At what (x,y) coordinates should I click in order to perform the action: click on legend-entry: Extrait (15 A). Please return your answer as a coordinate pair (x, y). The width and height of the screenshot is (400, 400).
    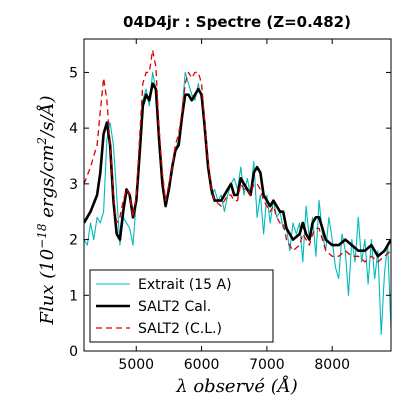
    Looking at the image, I should click on (185, 285).